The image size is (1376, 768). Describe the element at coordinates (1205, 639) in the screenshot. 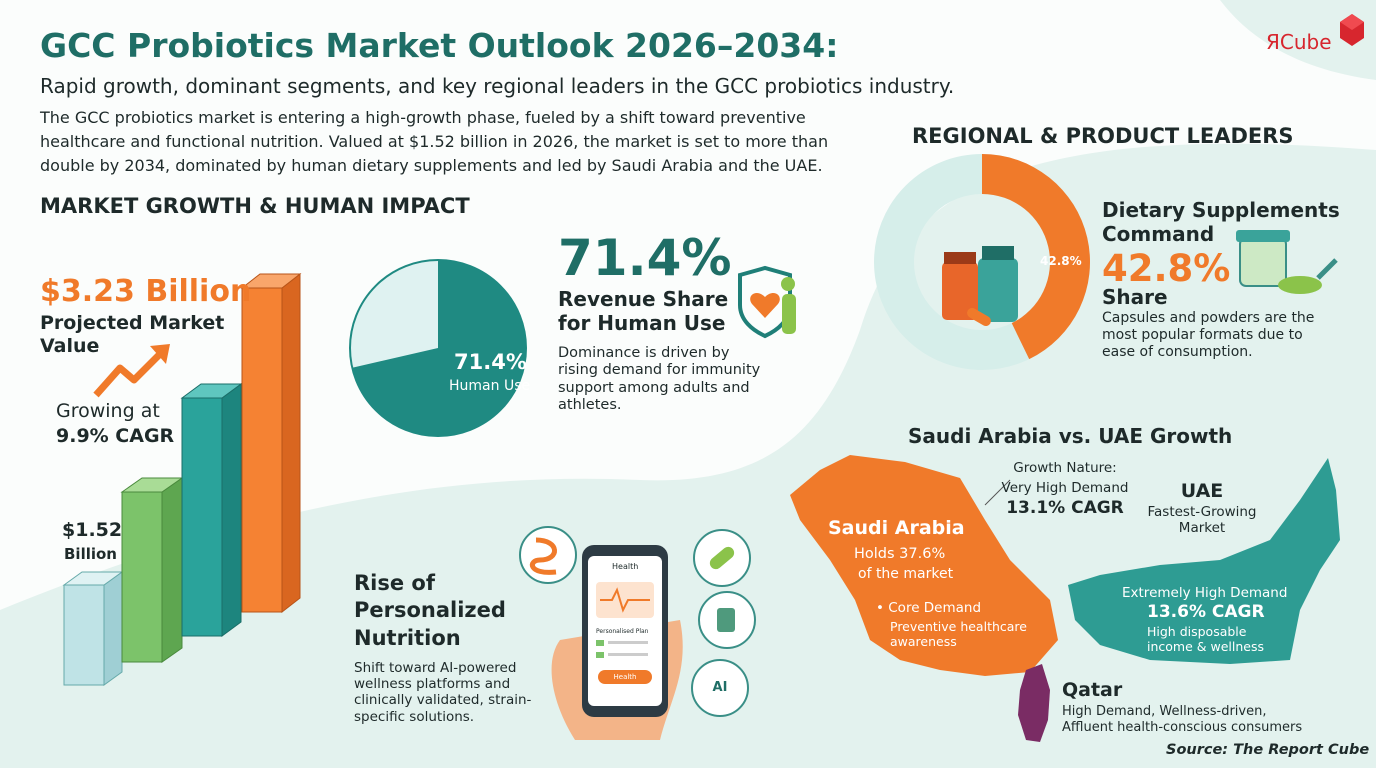

I see `uae-detail: High disposable income & wellness` at that location.